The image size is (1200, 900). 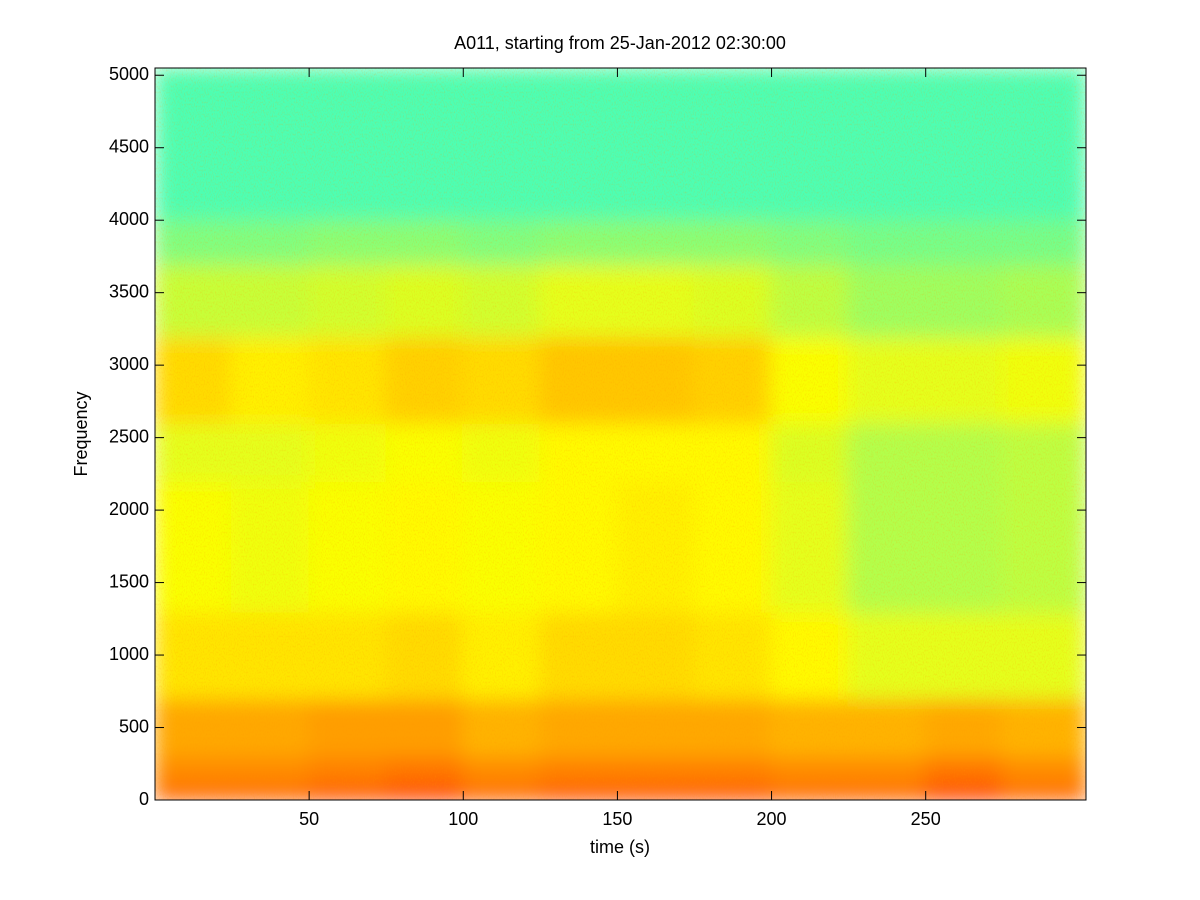 What do you see at coordinates (129, 74) in the screenshot?
I see `y-tick-label: 5000` at bounding box center [129, 74].